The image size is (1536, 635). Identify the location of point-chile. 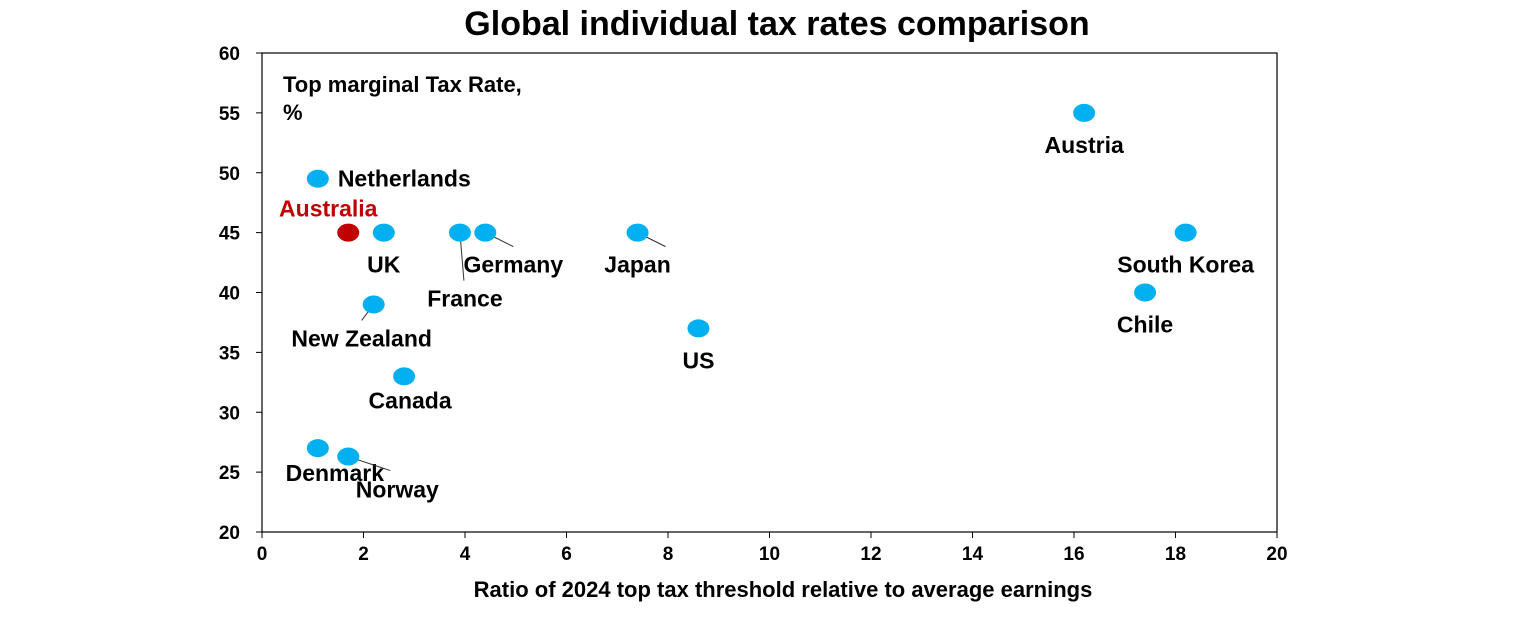
(1145, 292).